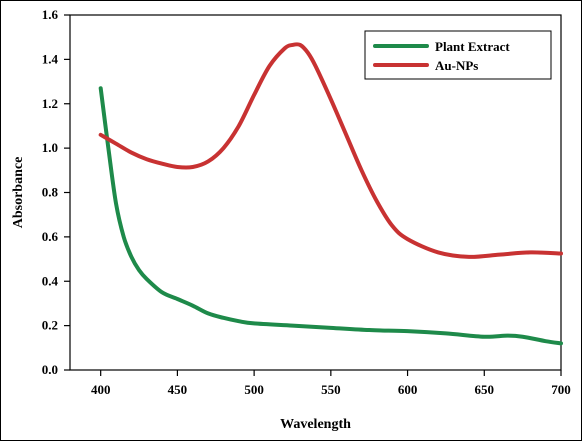 This screenshot has height=441, width=582. What do you see at coordinates (50, 280) in the screenshot?
I see `y-tick-label: 0.4` at bounding box center [50, 280].